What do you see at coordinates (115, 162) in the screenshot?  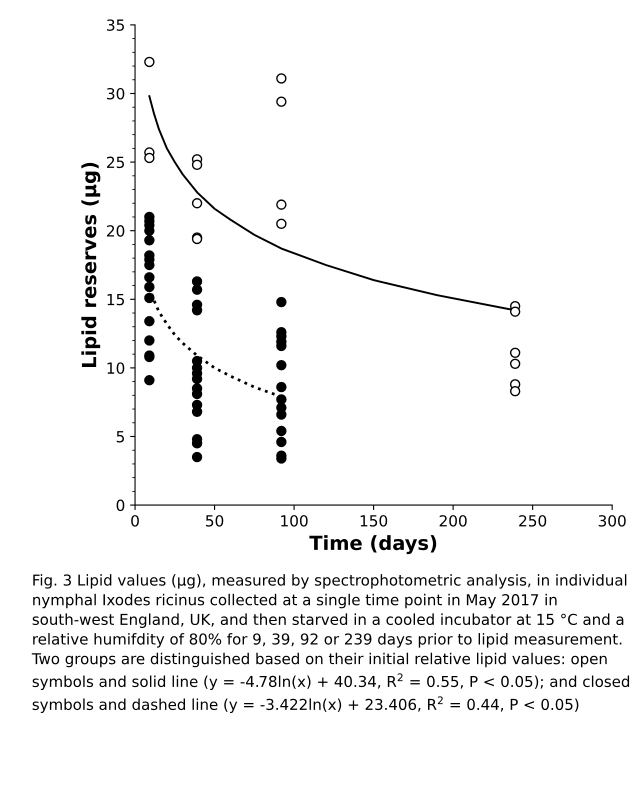 I see `y-tick-label: 25` at bounding box center [115, 162].